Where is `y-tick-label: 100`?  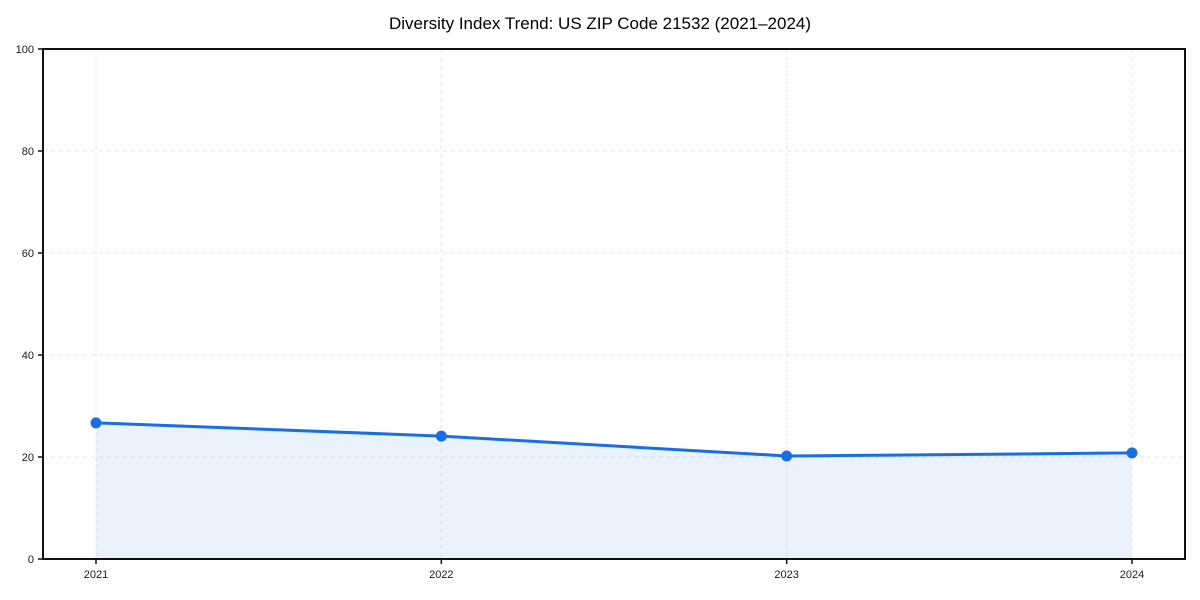 y-tick-label: 100 is located at coordinates (25, 50).